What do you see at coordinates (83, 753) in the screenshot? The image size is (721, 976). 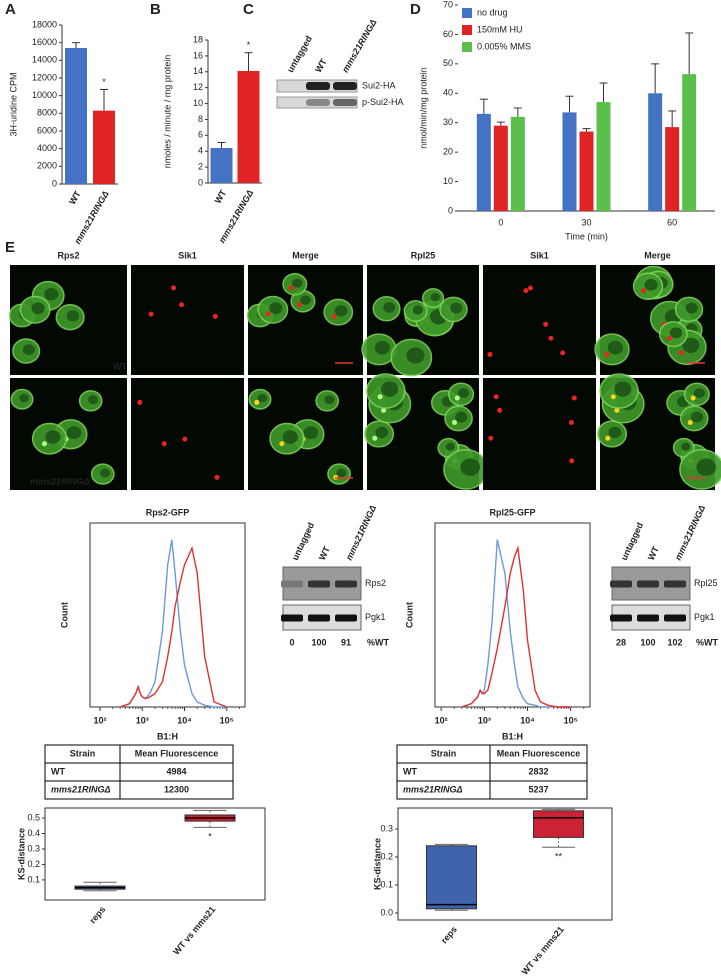 I see `table-header: Strain` at bounding box center [83, 753].